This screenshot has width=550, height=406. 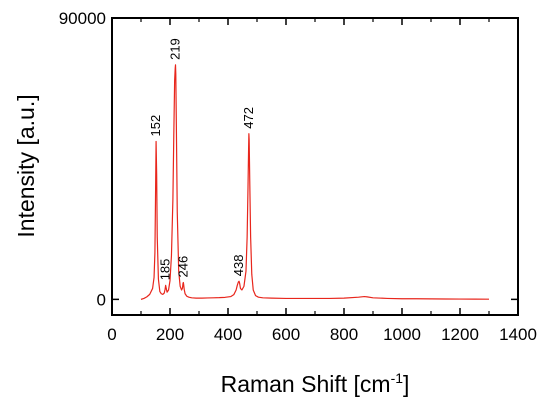 What do you see at coordinates (306, 384) in the screenshot?
I see `x-axis-title-main: Raman Shift [cm` at bounding box center [306, 384].